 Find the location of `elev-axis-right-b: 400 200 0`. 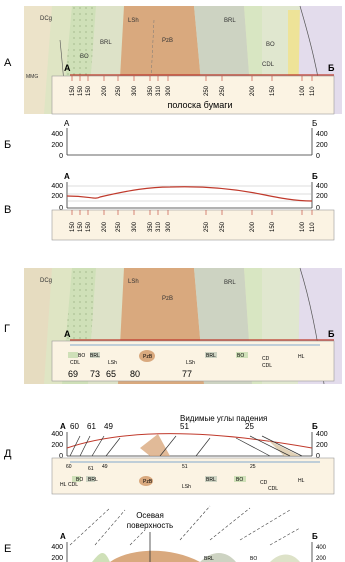

elev-axis-right-b: 400 200 0 is located at coordinates (322, 145).